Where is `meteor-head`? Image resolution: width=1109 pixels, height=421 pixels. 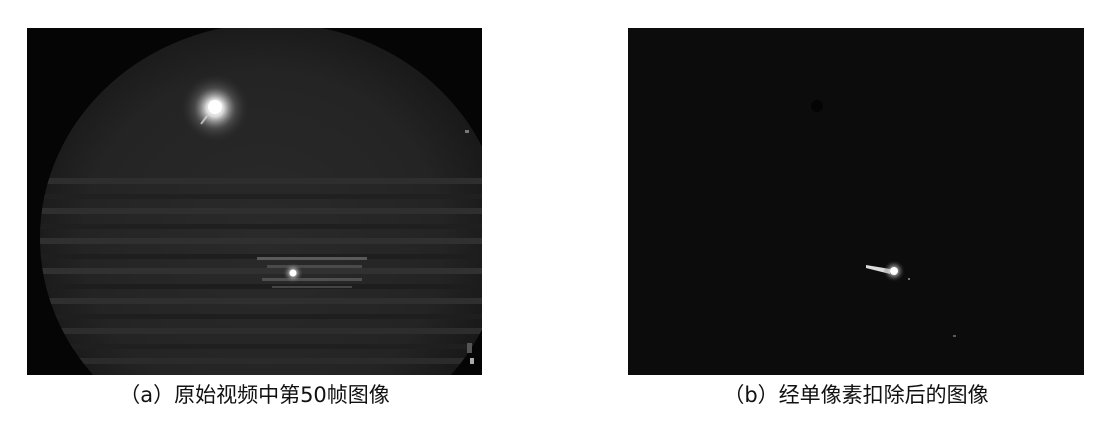
meteor-head is located at coordinates (894, 271).